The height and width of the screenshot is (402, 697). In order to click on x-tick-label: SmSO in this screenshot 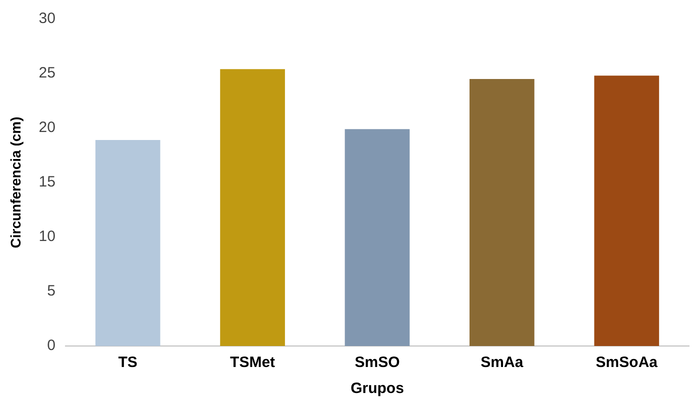, I will do `click(377, 363)`.